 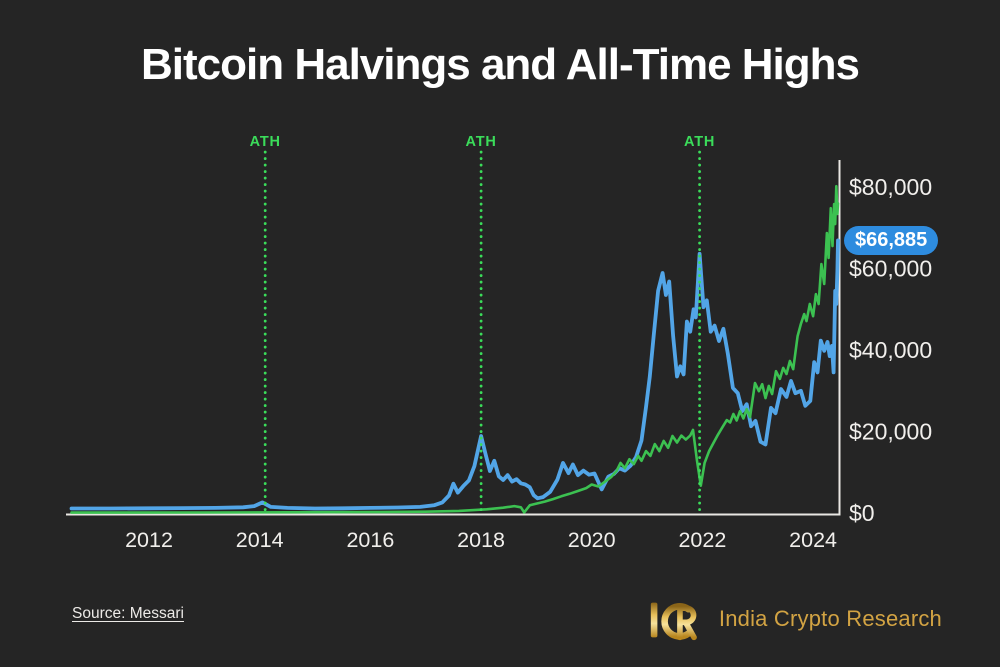 What do you see at coordinates (813, 540) in the screenshot?
I see `x-tick-label: 2024` at bounding box center [813, 540].